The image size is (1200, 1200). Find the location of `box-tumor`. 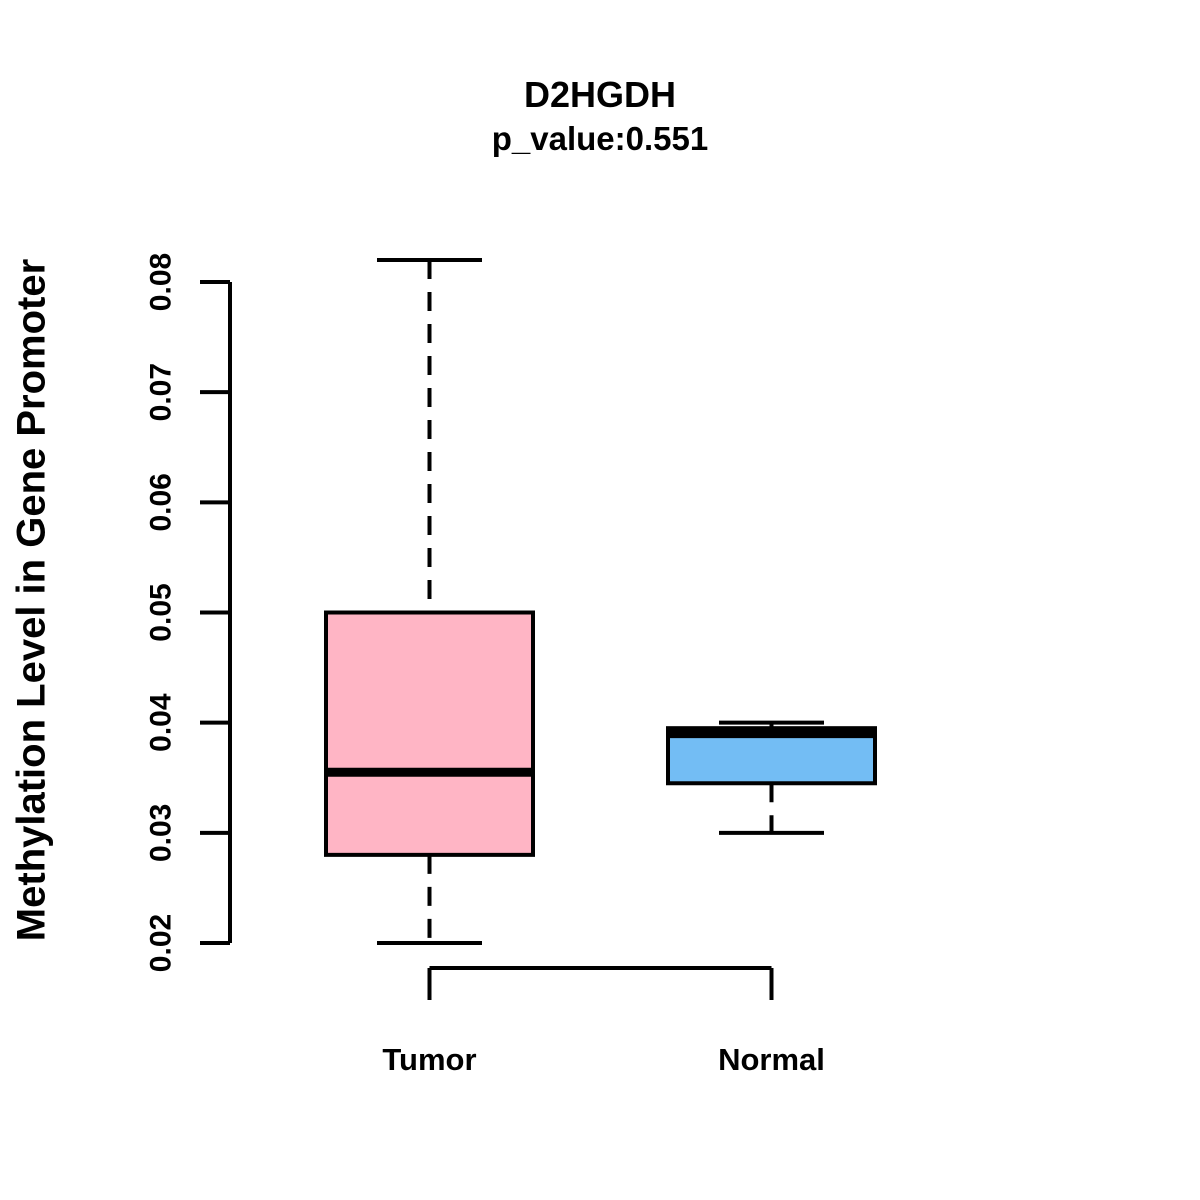

box-tumor is located at coordinates (429, 733).